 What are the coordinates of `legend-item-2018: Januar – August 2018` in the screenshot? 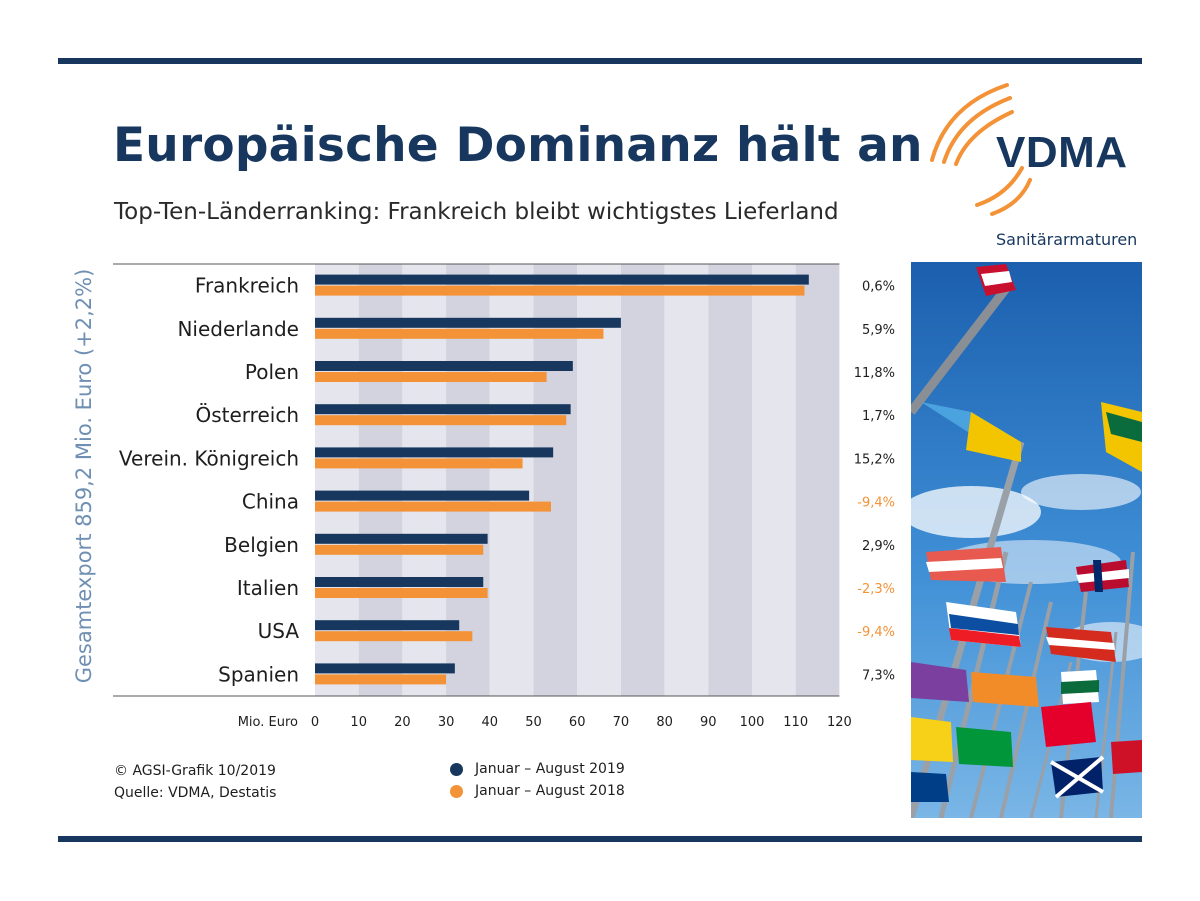 It's located at (537, 791).